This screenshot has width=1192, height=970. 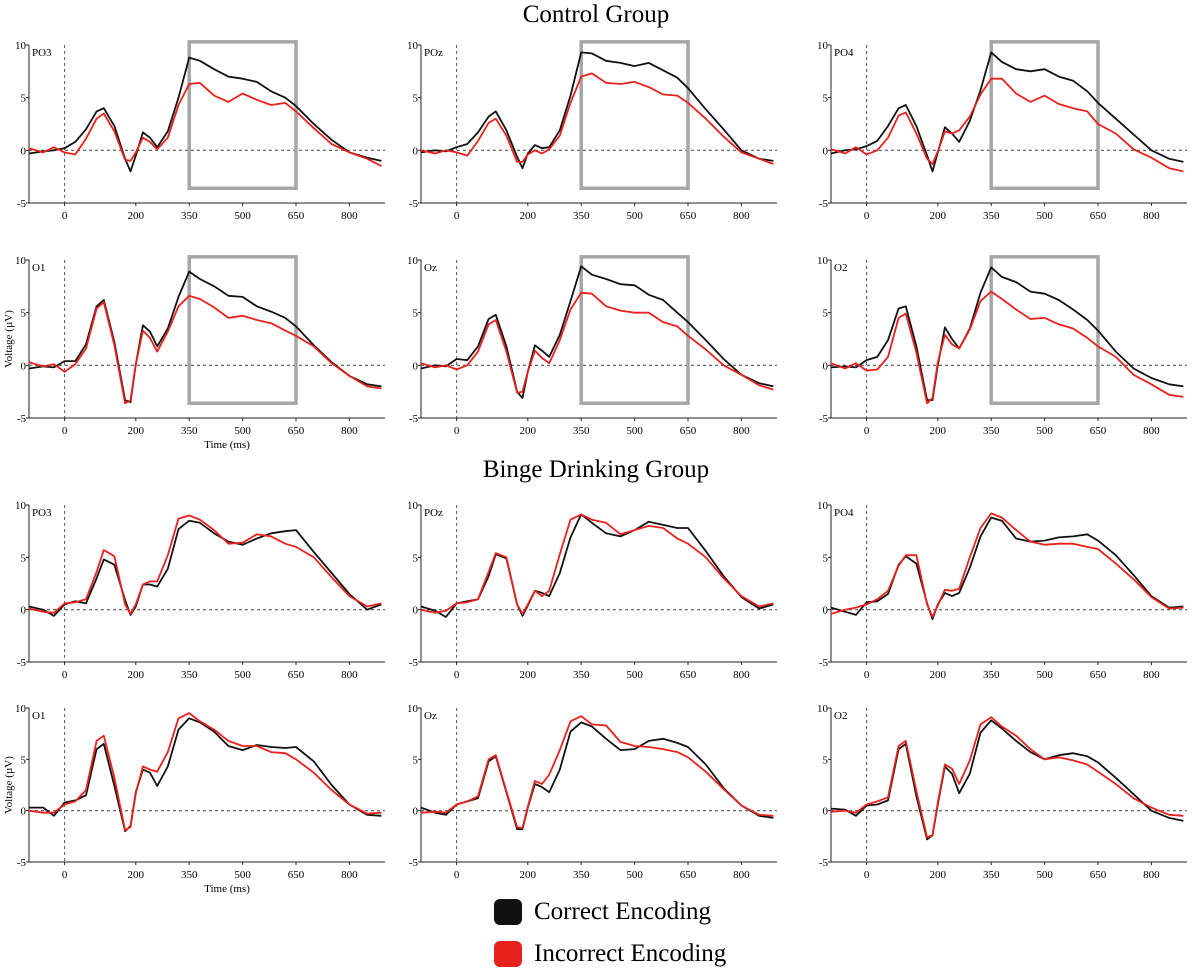 I want to click on electrode-label: O1, so click(x=38, y=268).